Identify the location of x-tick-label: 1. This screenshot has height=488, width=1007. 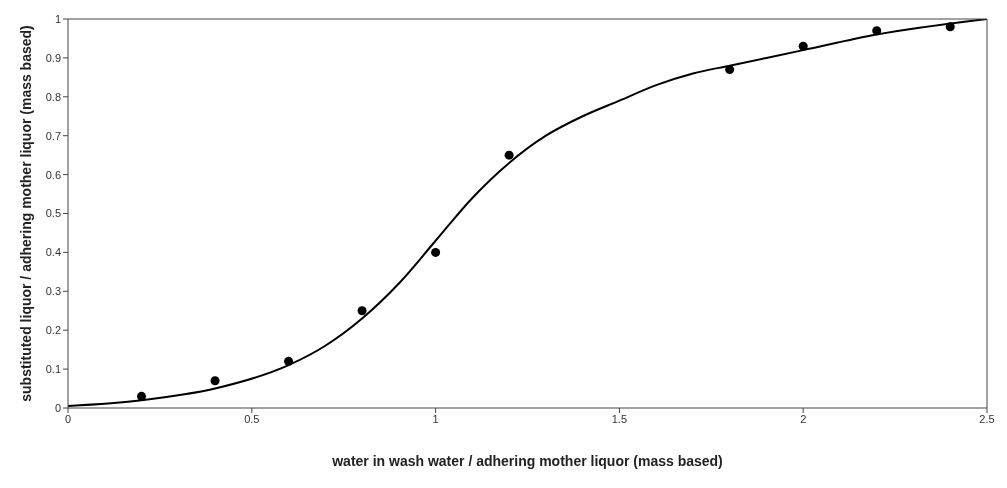
(435, 418).